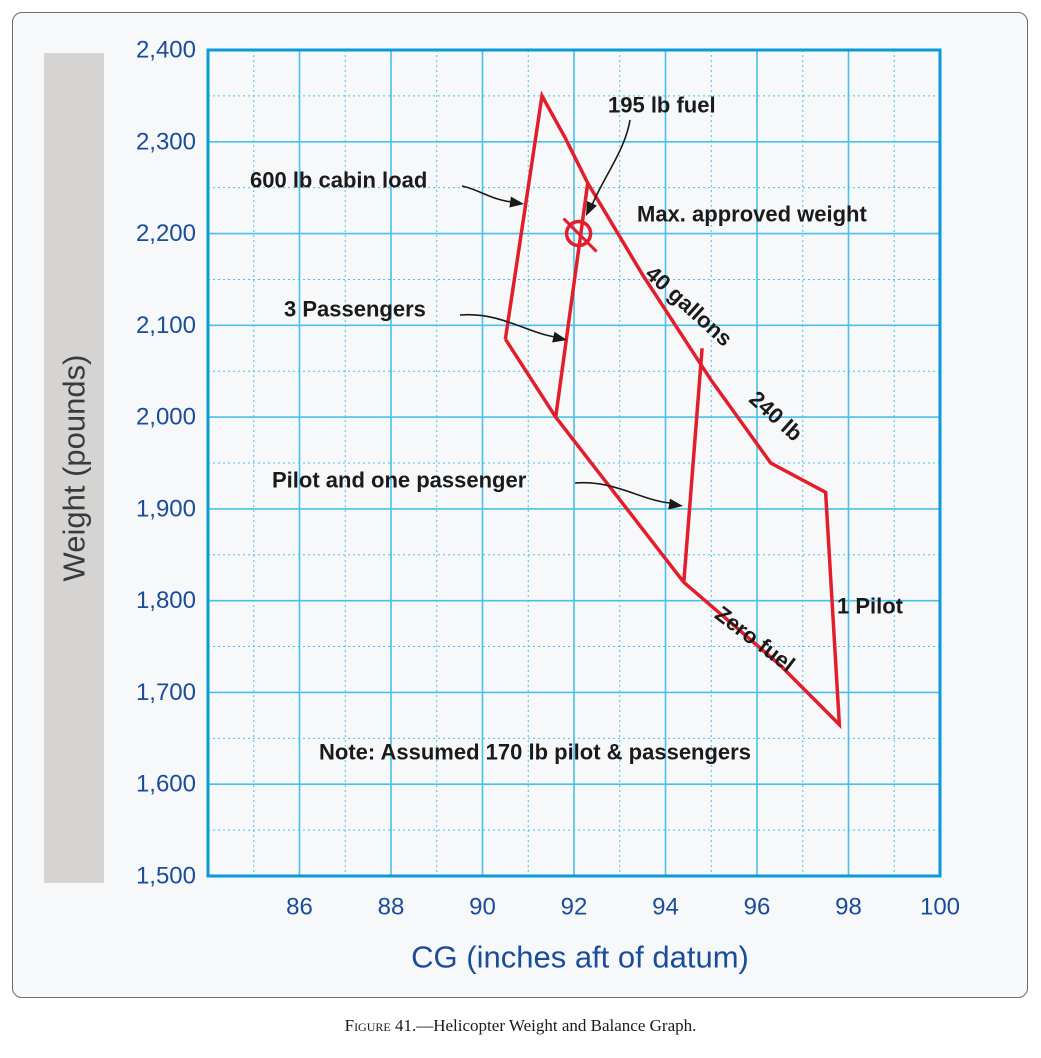  What do you see at coordinates (482, 907) in the screenshot?
I see `x-tick-label: 90` at bounding box center [482, 907].